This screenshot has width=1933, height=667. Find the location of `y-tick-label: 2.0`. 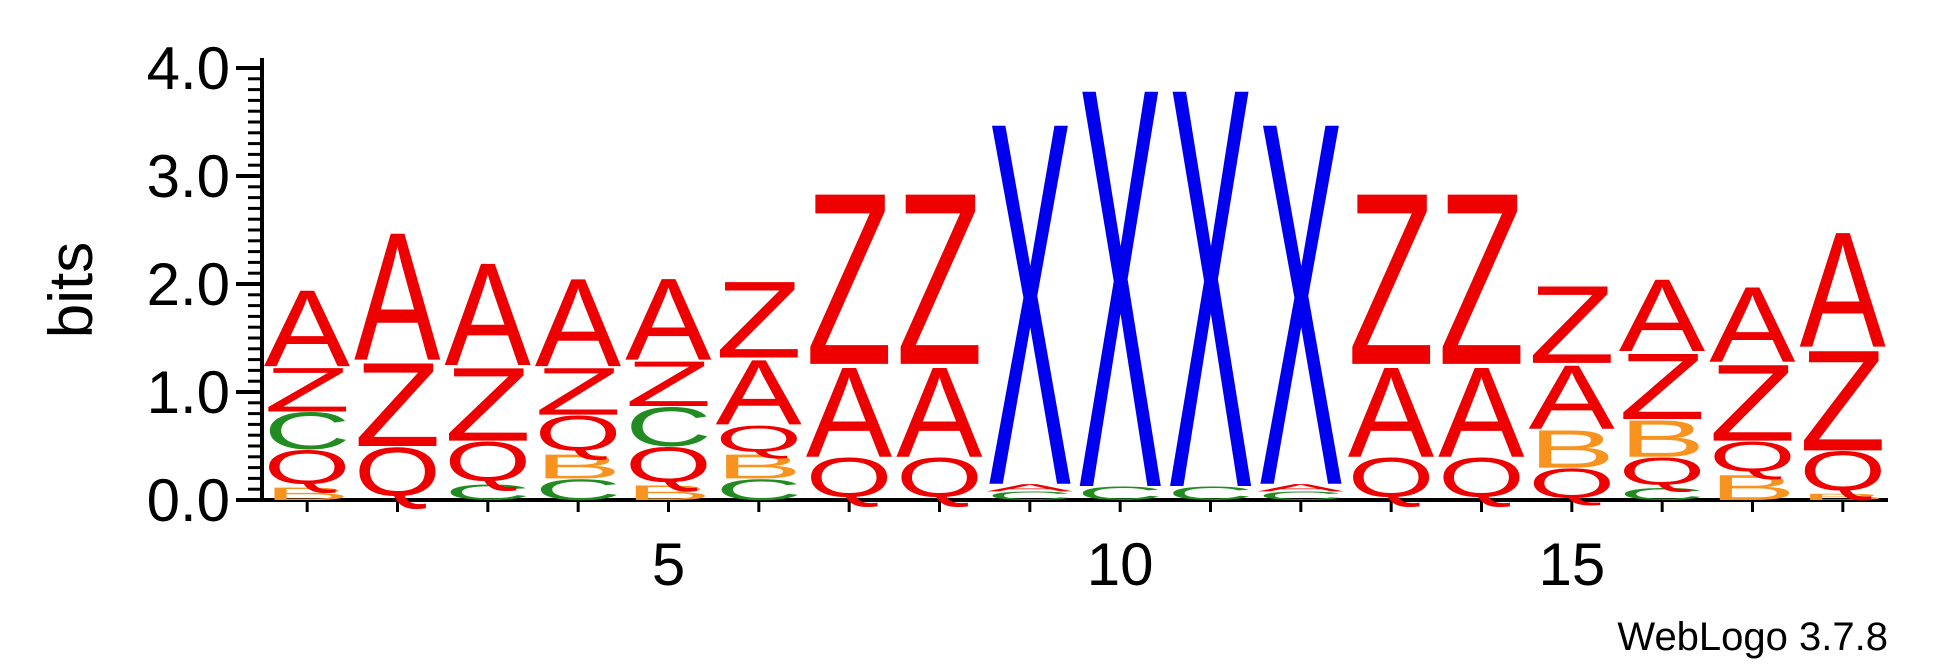

y-tick-label: 2.0 is located at coordinates (188, 284).